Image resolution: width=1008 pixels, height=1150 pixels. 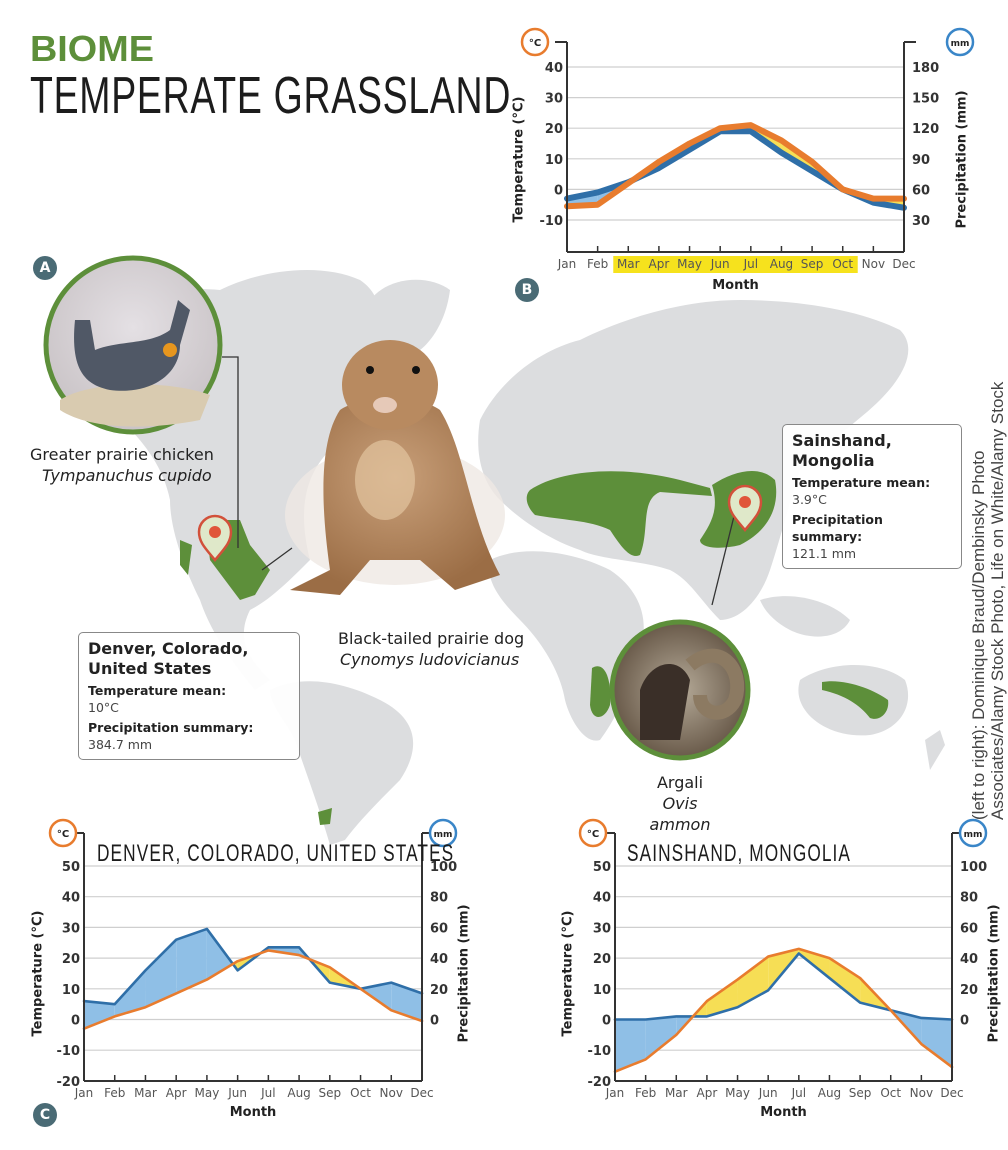 What do you see at coordinates (600, 1051) in the screenshot?
I see `y-tick-label: -10` at bounding box center [600, 1051].